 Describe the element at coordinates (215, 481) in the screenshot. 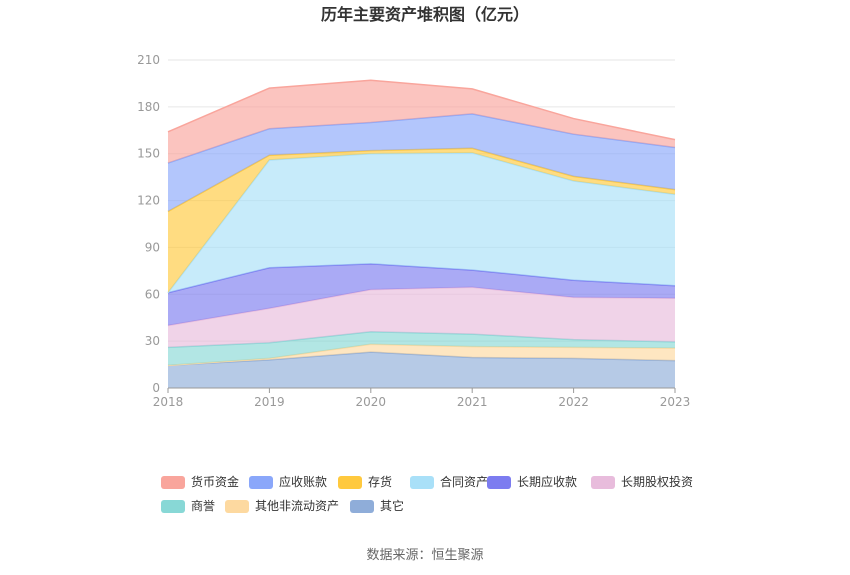

I see `legend-label: 货币资金` at that location.